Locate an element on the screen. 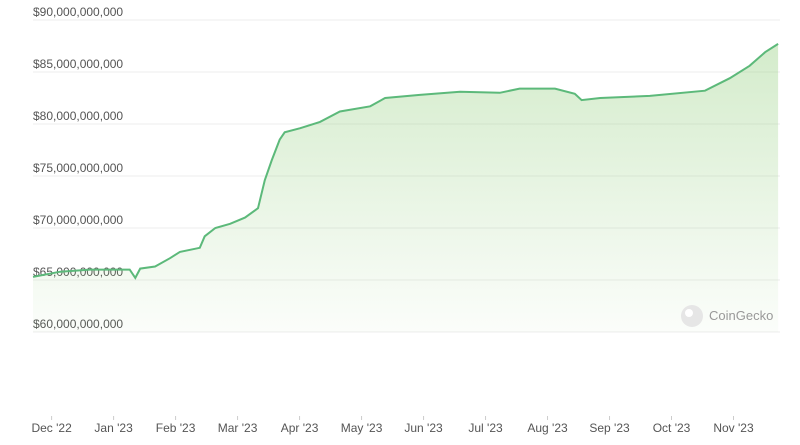 The width and height of the screenshot is (800, 445). y-tick-label: $85,000,000,000 is located at coordinates (78, 64).